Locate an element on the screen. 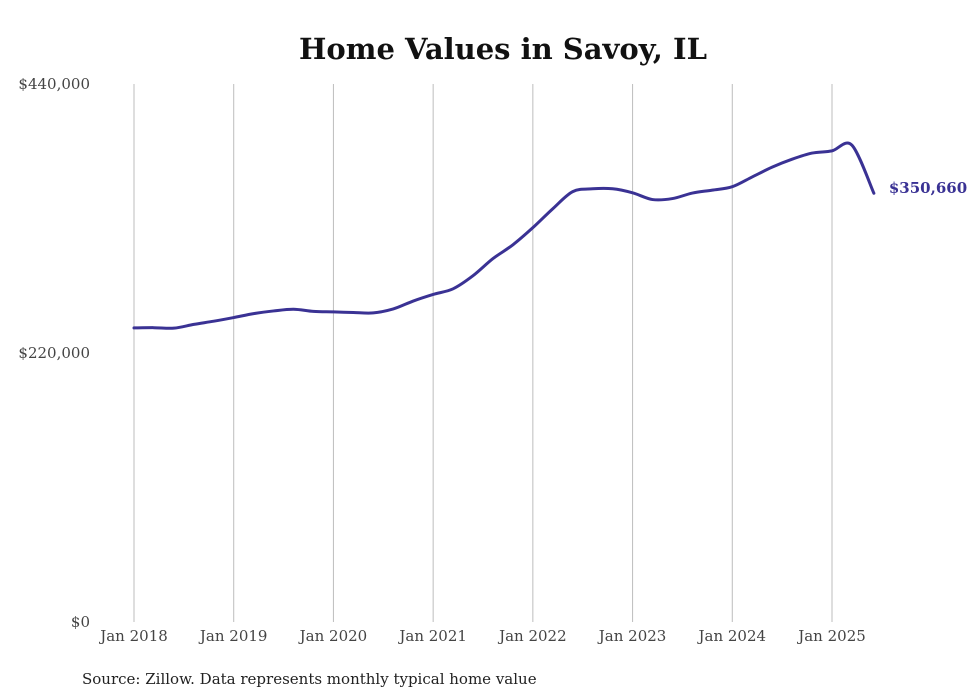  x-tick-label: Jan 2023 is located at coordinates (632, 636).